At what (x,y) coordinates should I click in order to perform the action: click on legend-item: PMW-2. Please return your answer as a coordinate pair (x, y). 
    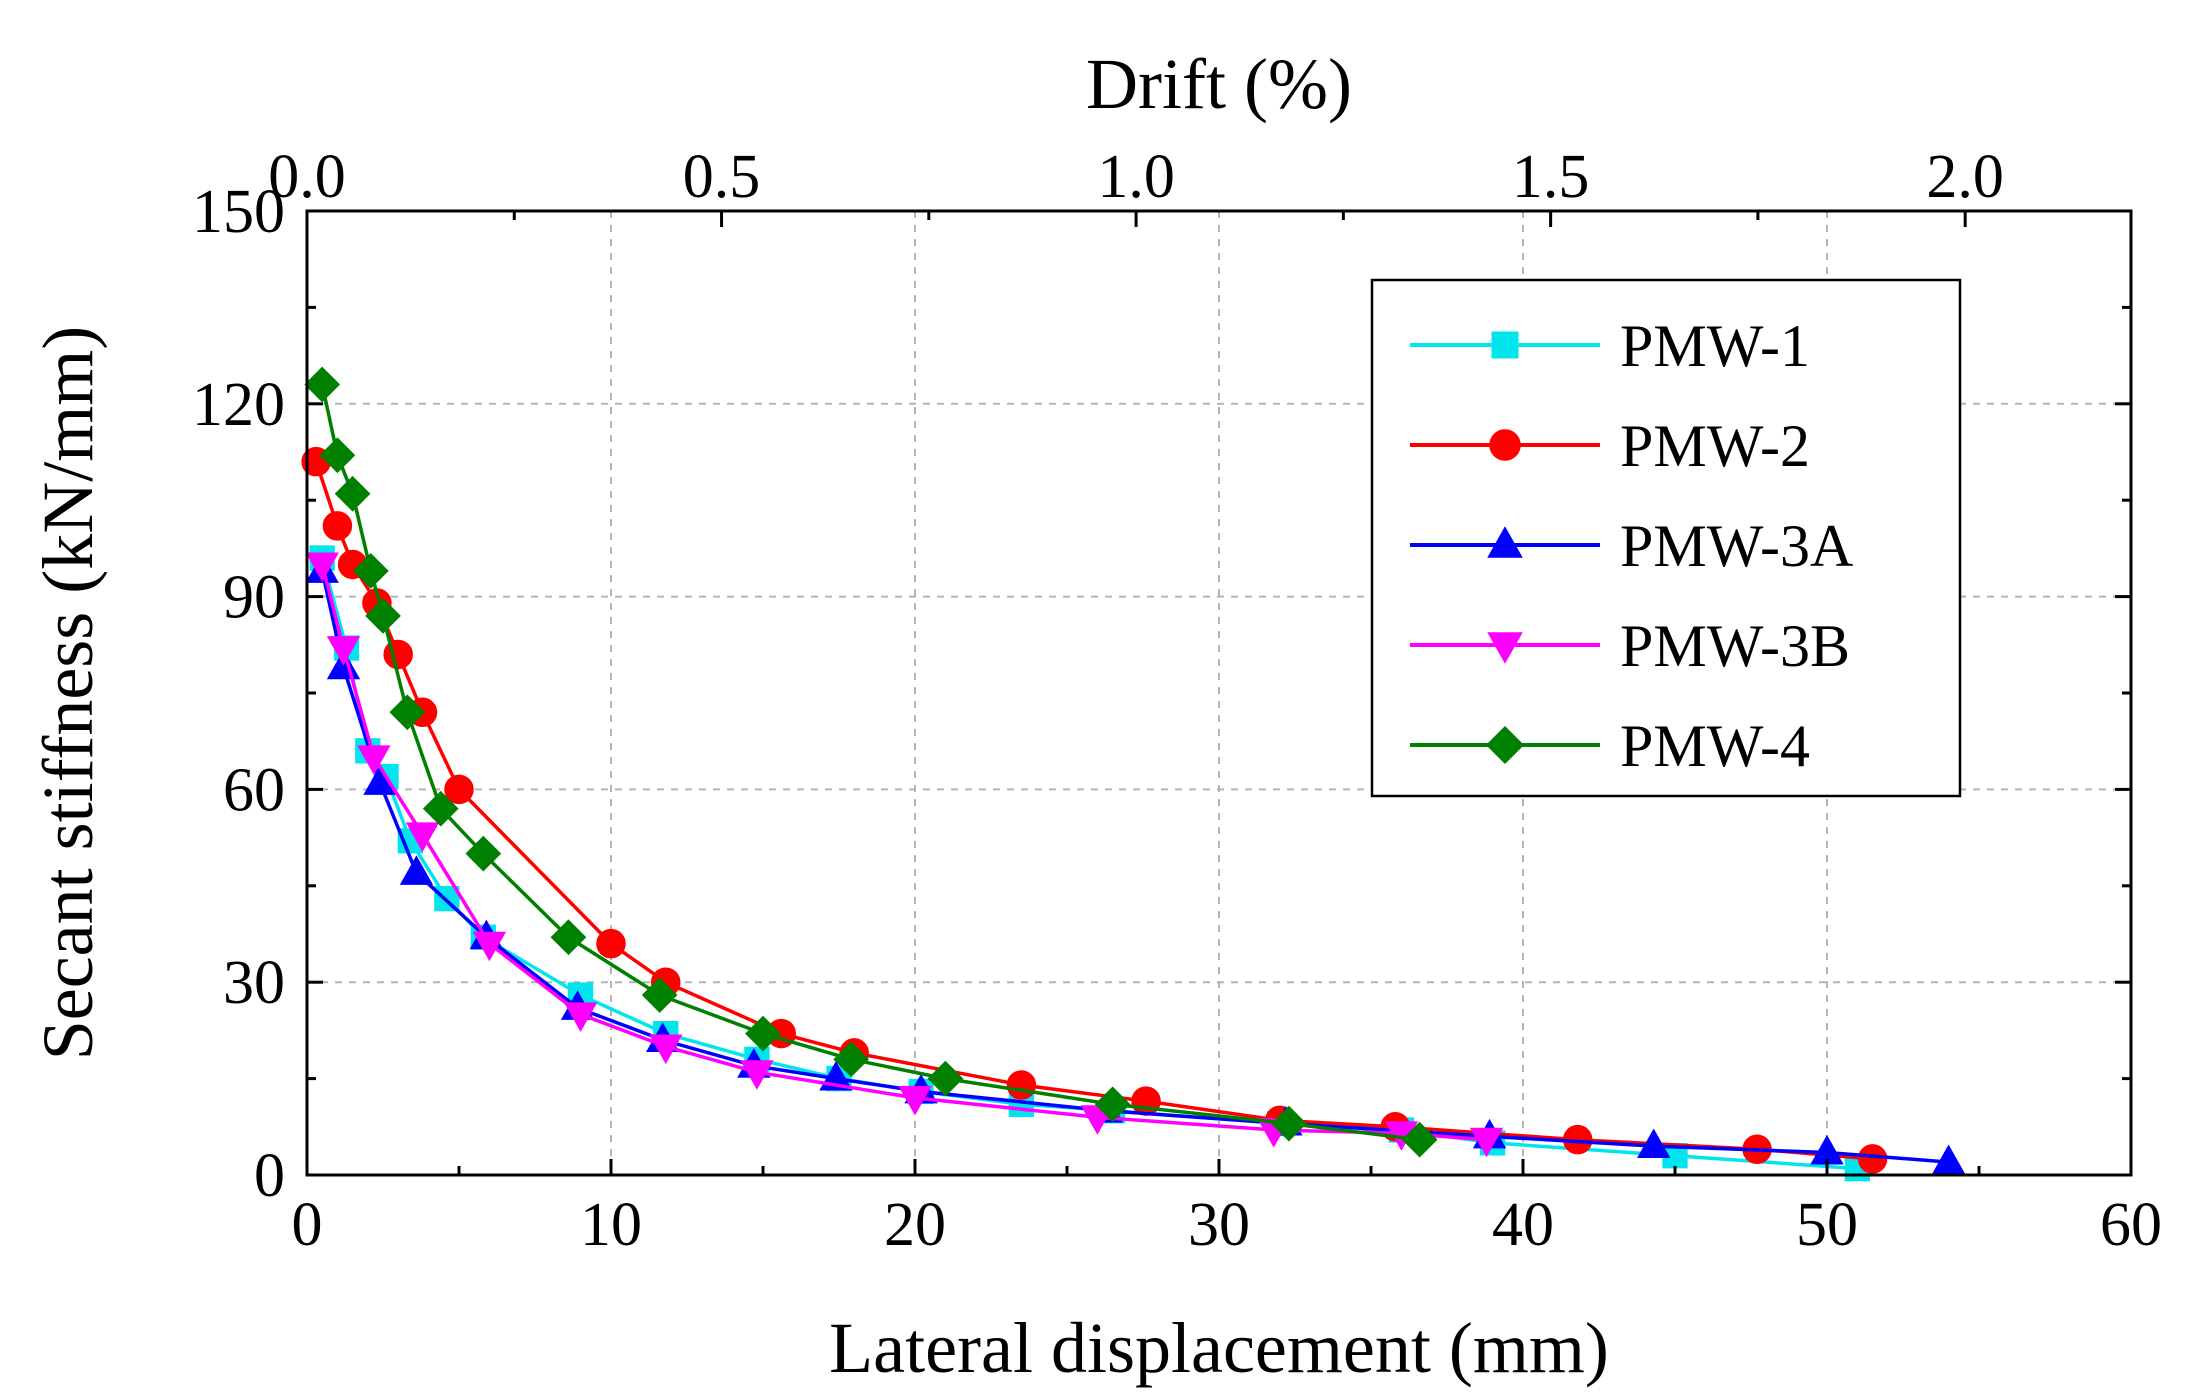
    Looking at the image, I should click on (1610, 446).